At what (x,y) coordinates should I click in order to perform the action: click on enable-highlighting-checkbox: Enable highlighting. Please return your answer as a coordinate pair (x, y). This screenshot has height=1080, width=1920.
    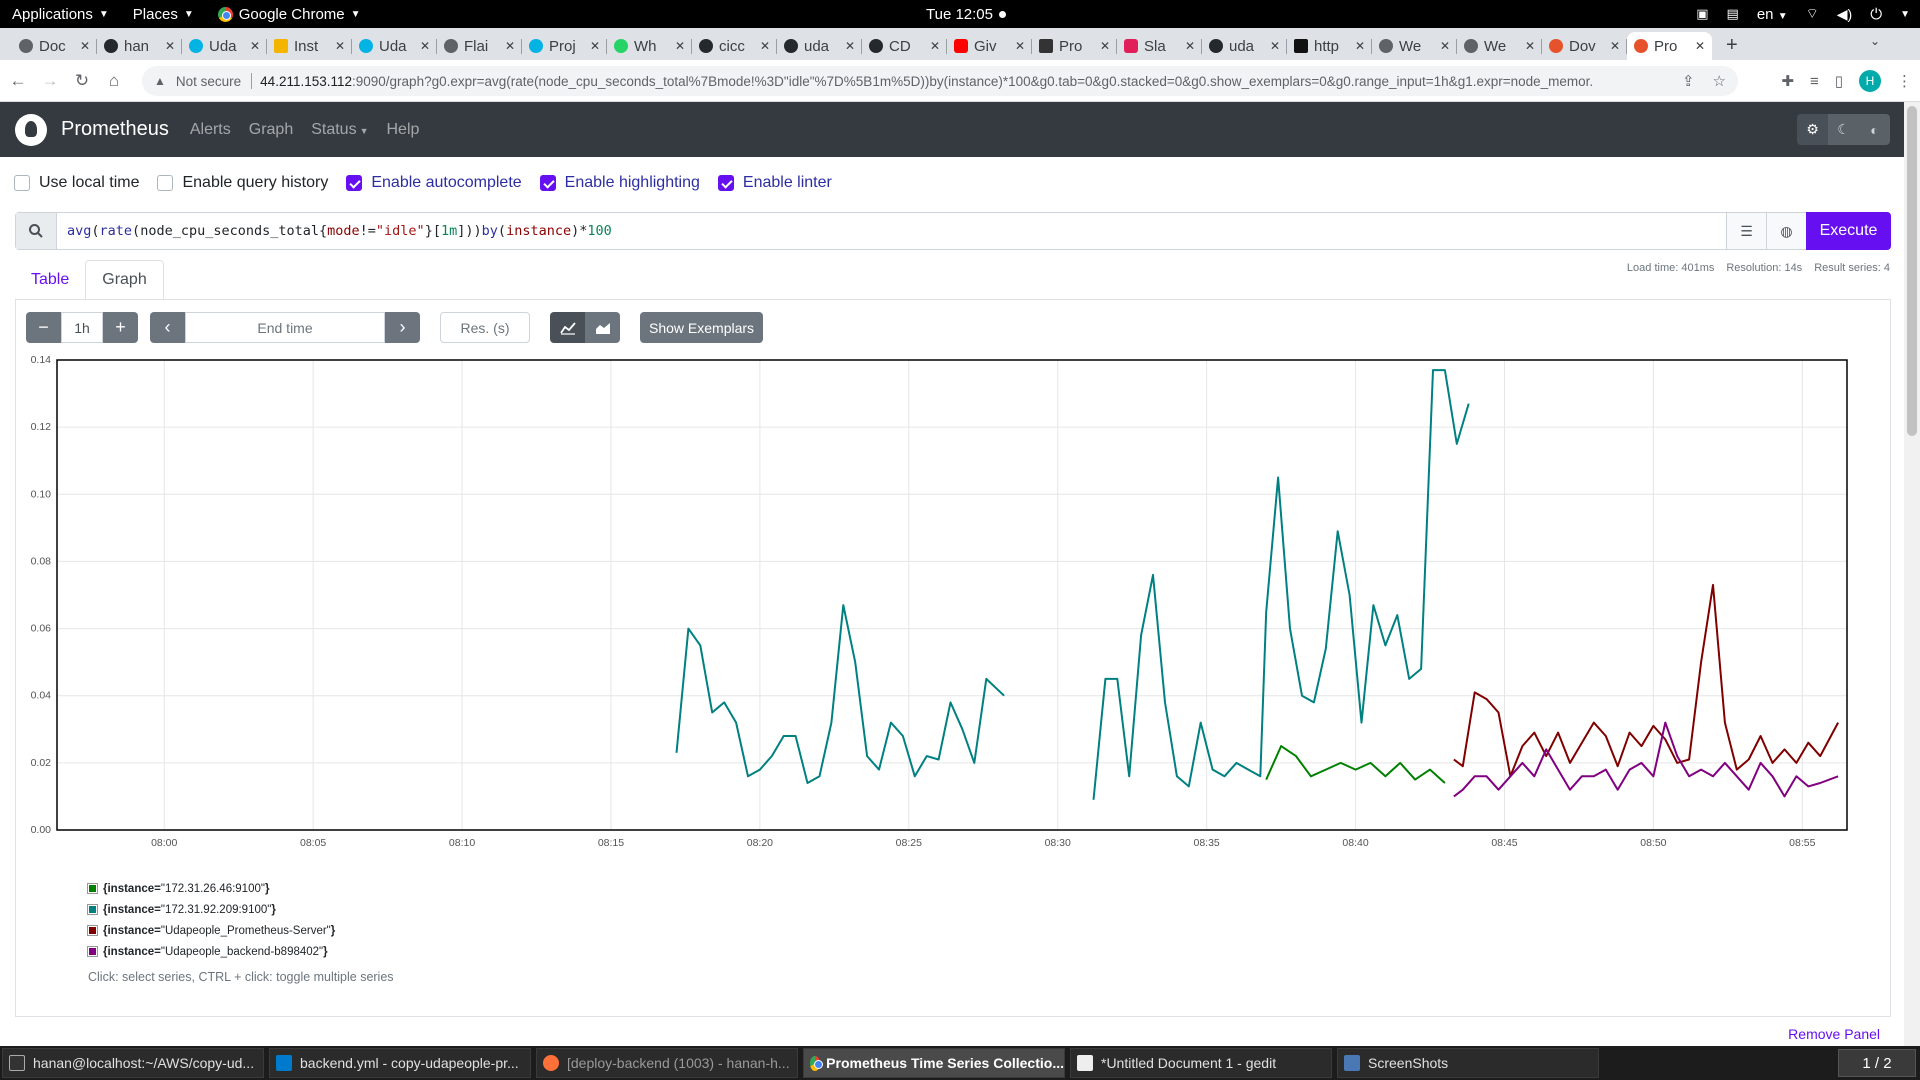
    Looking at the image, I should click on (619, 183).